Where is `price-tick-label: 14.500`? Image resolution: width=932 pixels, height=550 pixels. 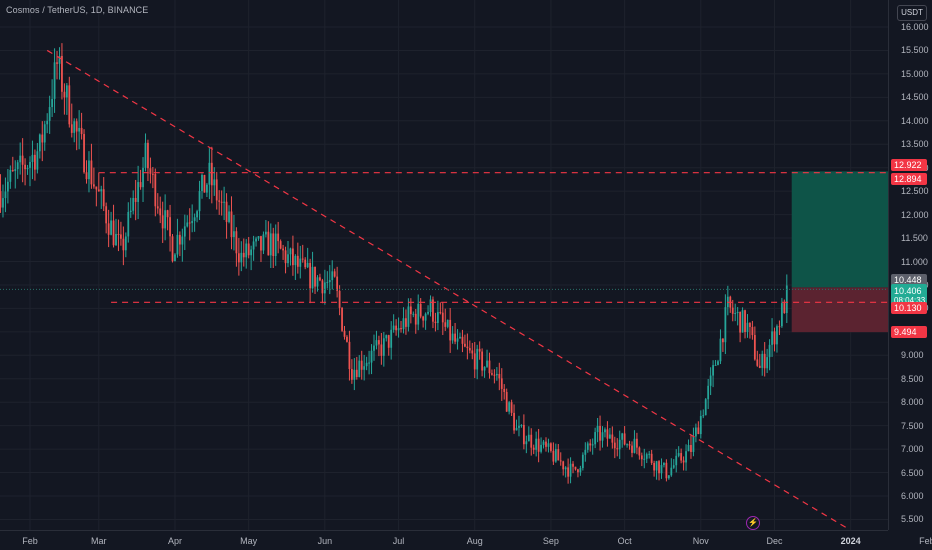 price-tick-label: 14.500 is located at coordinates (915, 97).